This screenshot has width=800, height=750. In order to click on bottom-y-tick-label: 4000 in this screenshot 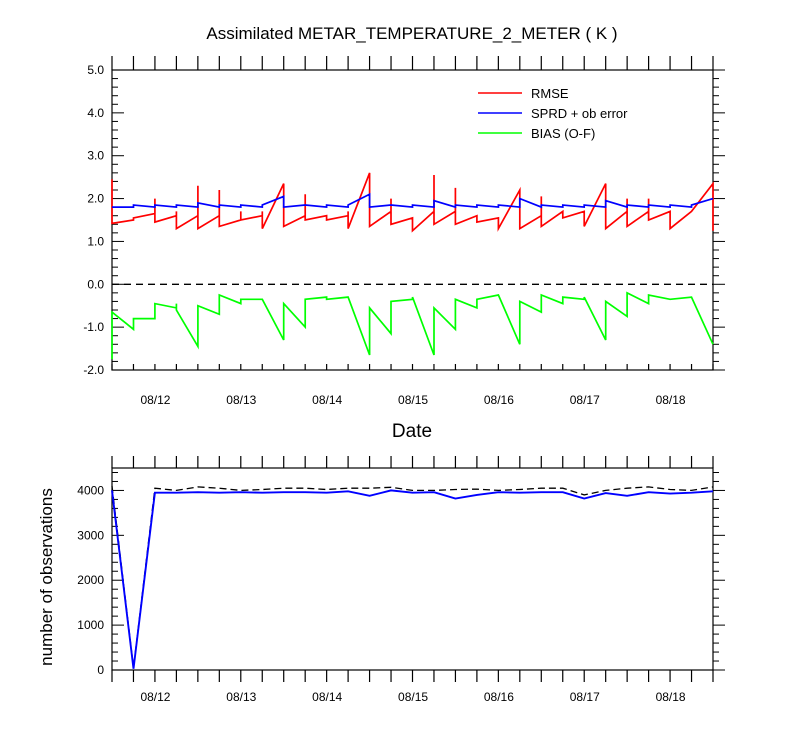, I will do `click(90, 490)`.